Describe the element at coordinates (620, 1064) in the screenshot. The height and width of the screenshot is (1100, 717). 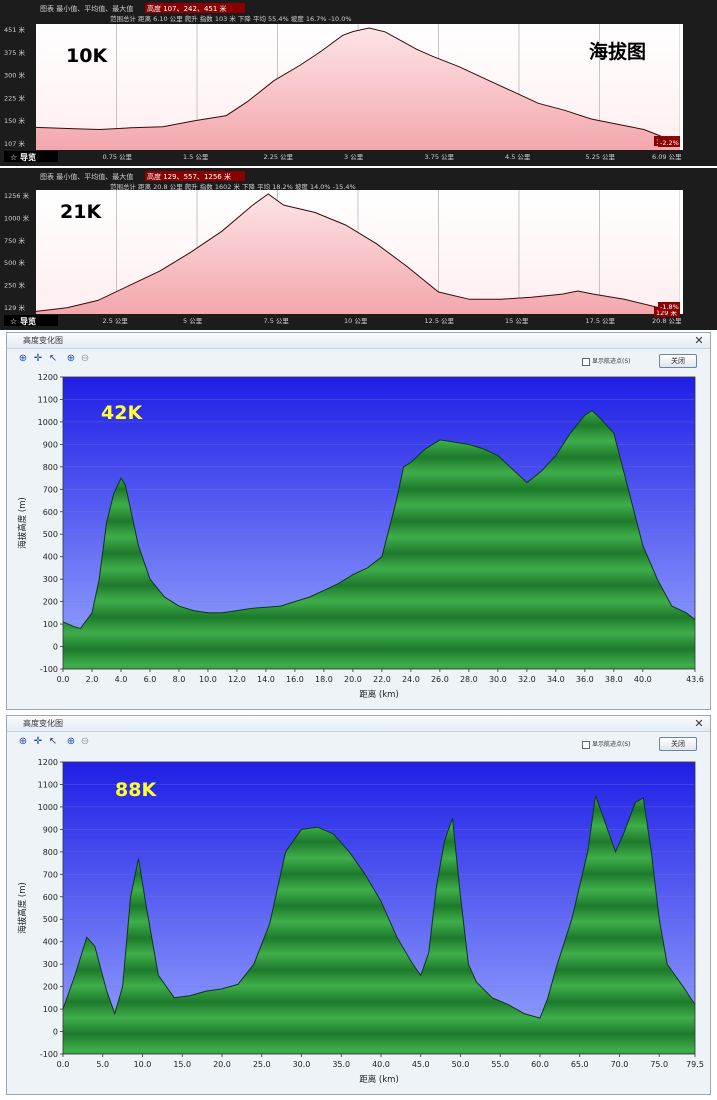
I see `x-tick-label: 70.0` at that location.